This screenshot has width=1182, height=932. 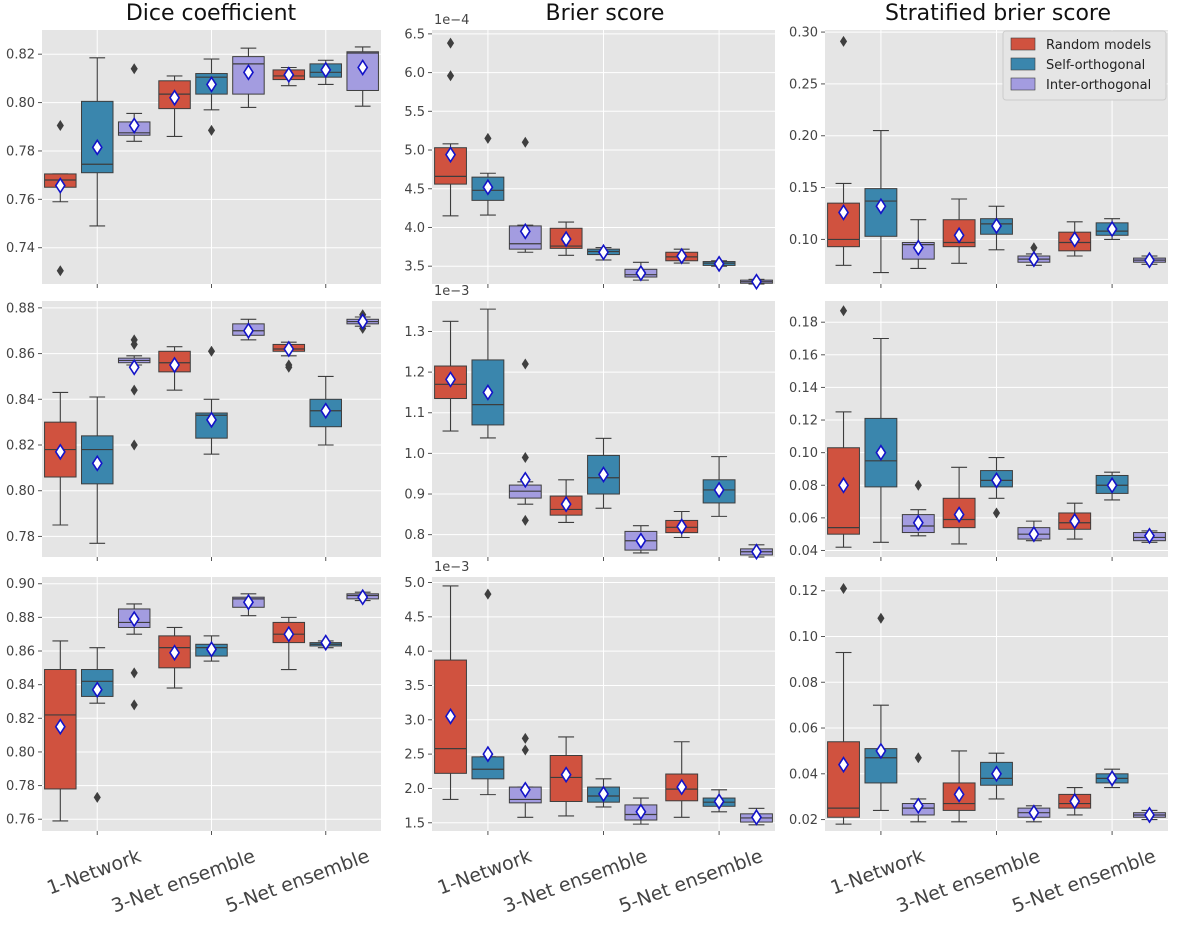 I want to click on column-title-dice: Dice coefficient, so click(x=211, y=13).